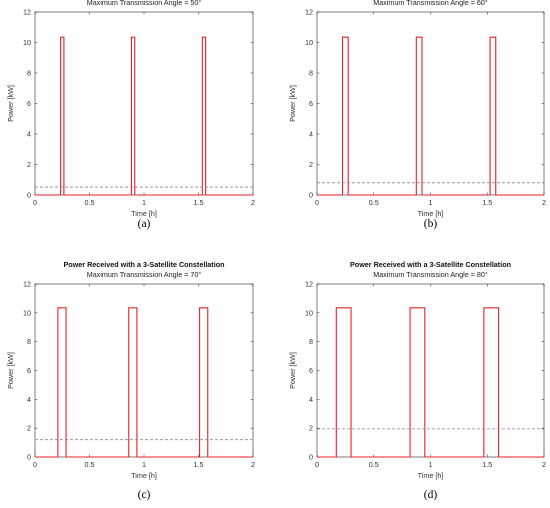 The image size is (550, 508). Describe the element at coordinates (431, 224) in the screenshot. I see `panel-caption: (b)` at that location.